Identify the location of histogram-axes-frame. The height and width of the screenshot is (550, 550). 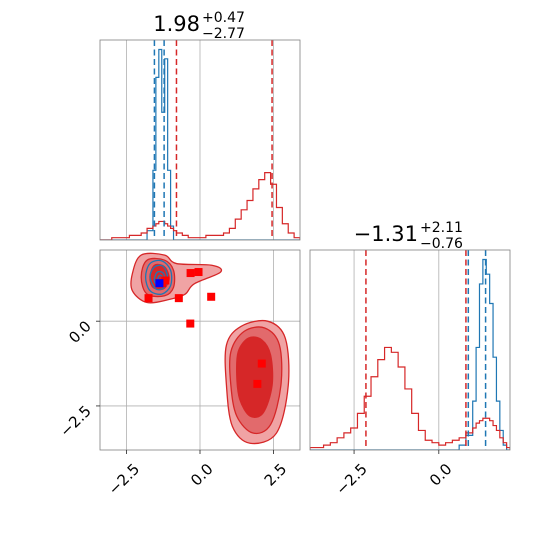
(200, 140).